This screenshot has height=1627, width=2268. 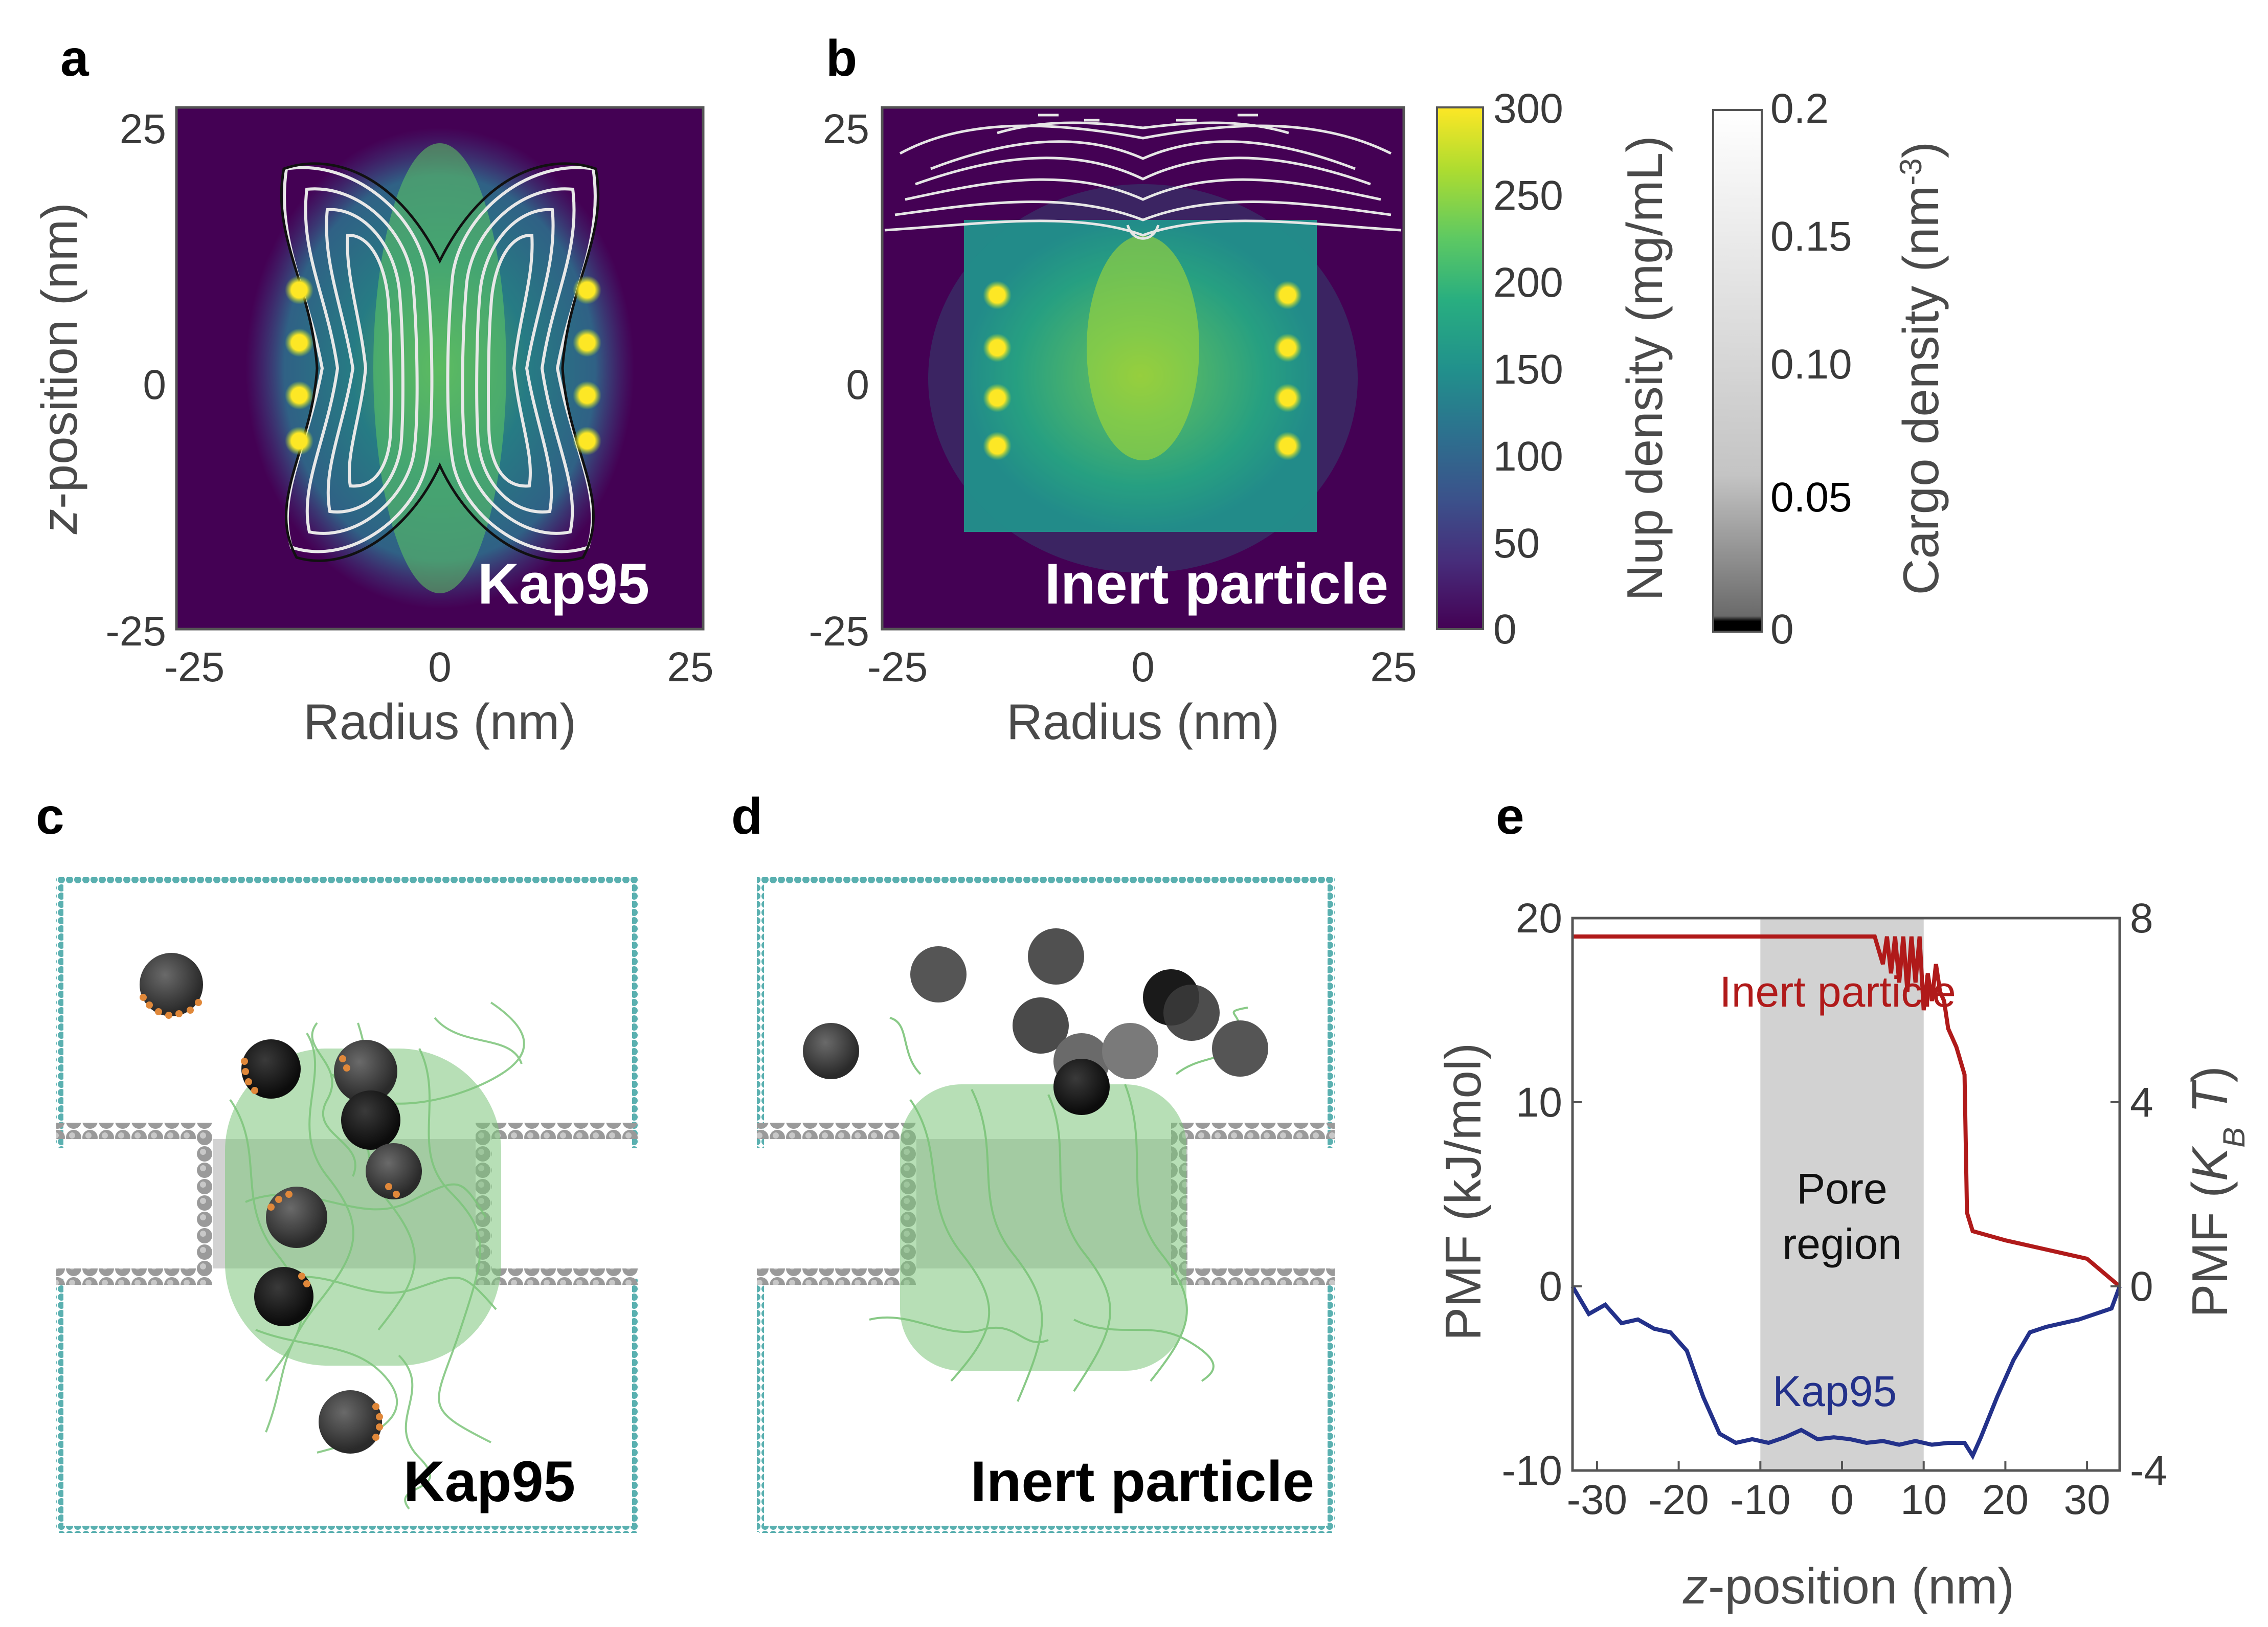 I want to click on inset-label-d: Inert particle, so click(x=1142, y=1481).